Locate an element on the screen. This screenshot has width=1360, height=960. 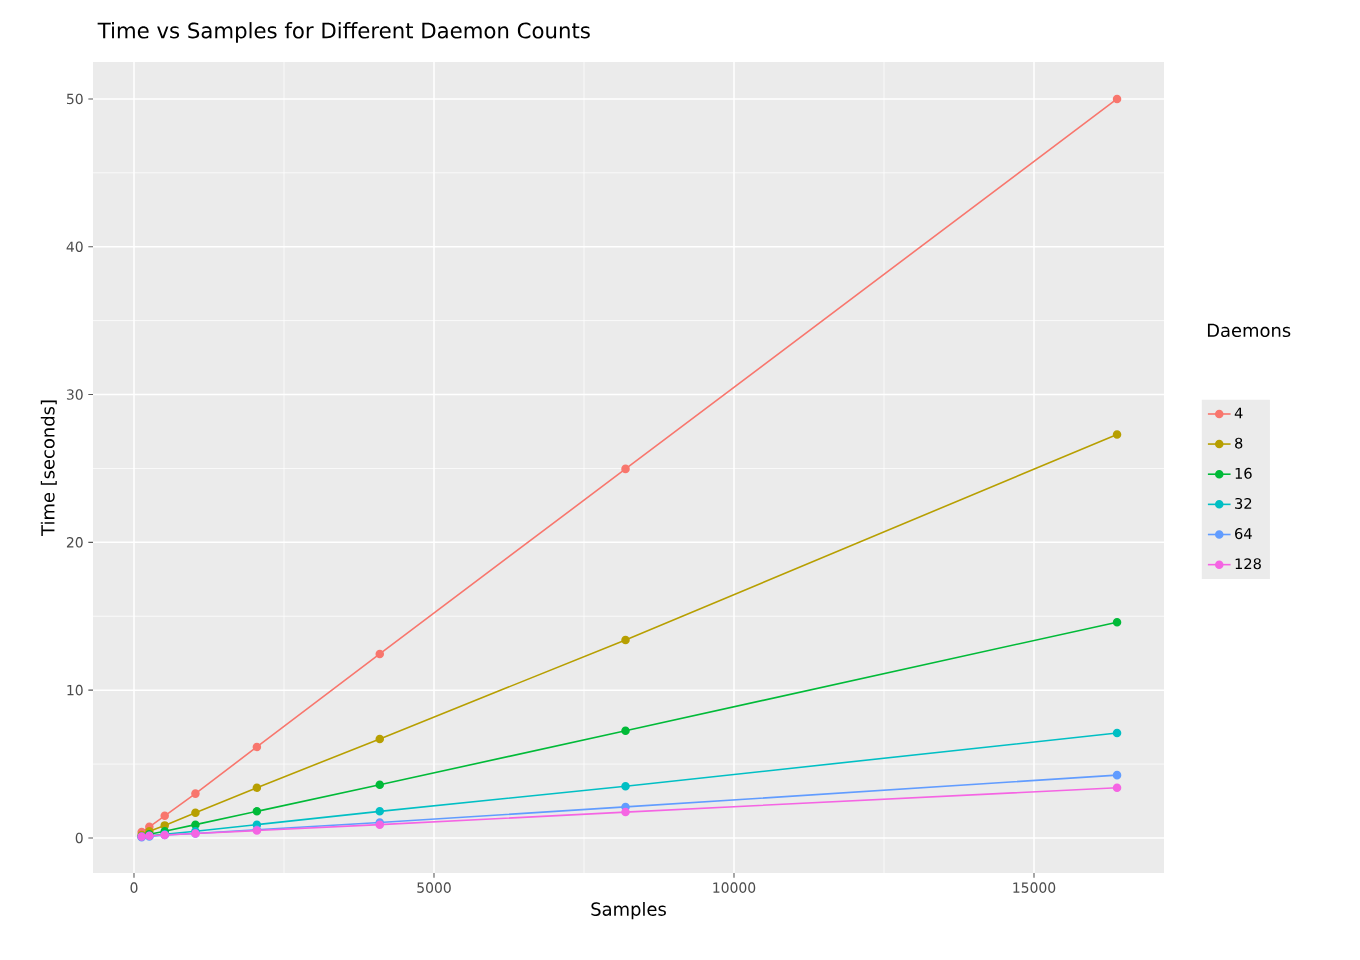
x-tick-label: 15000 is located at coordinates (1034, 887).